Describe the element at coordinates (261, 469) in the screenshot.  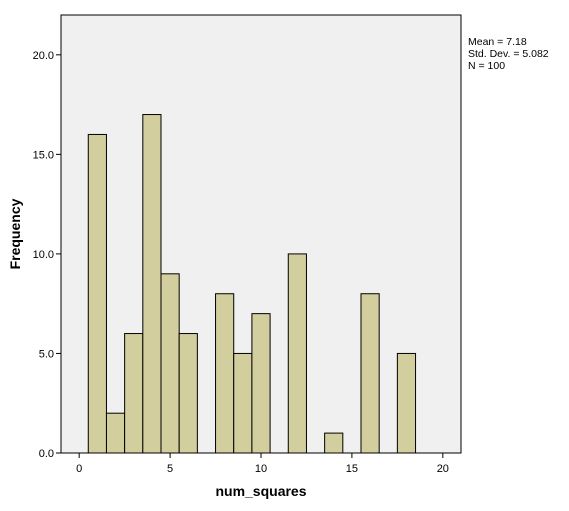
I see `x-tick-label: 10` at that location.